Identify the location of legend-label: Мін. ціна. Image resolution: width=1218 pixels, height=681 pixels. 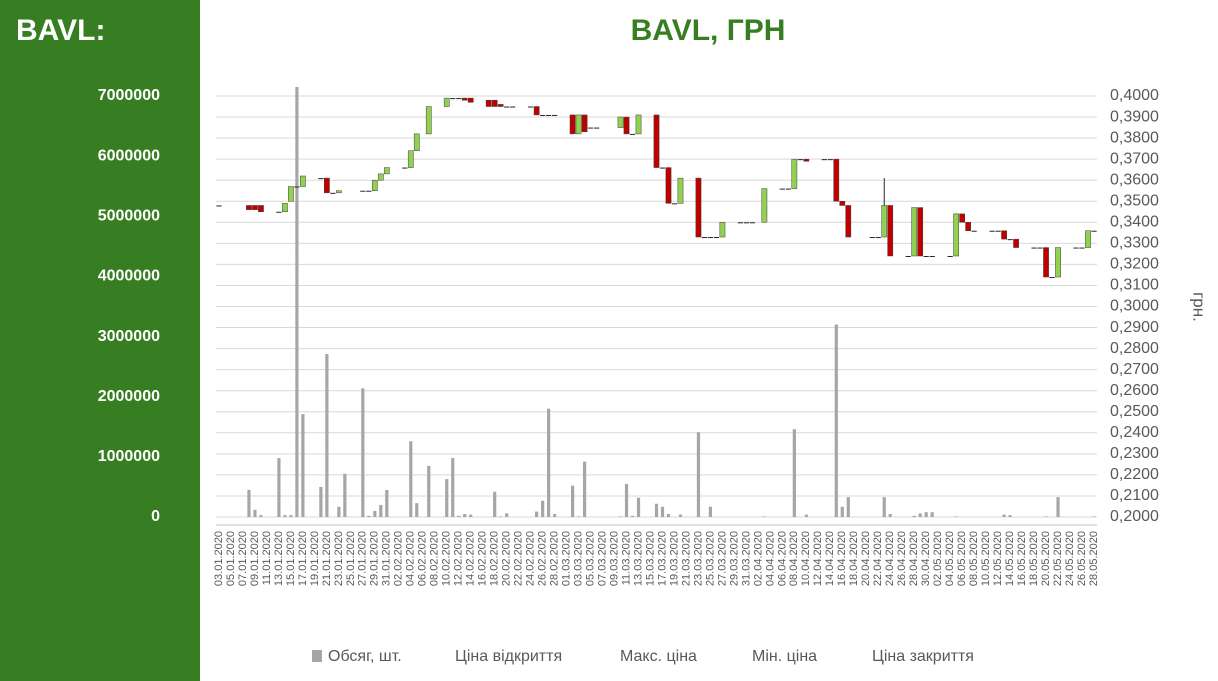
(784, 656).